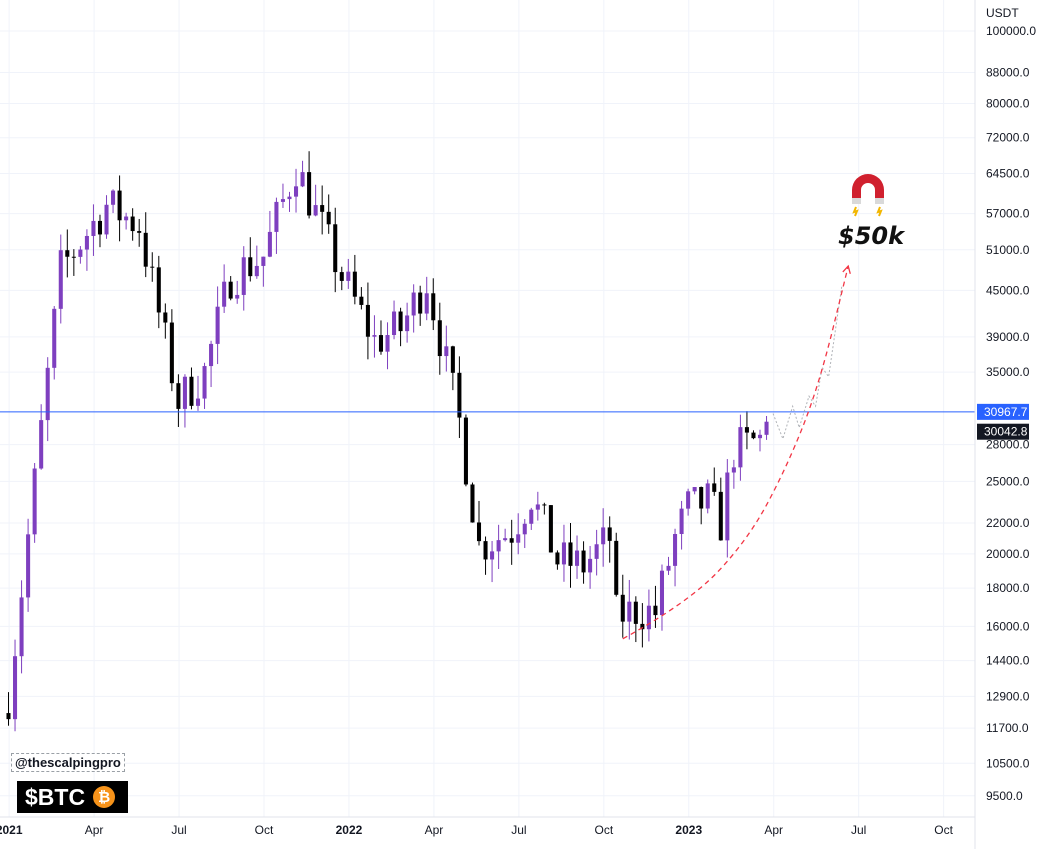  What do you see at coordinates (1008, 445) in the screenshot?
I see `y-tick-label: 28000.0` at bounding box center [1008, 445].